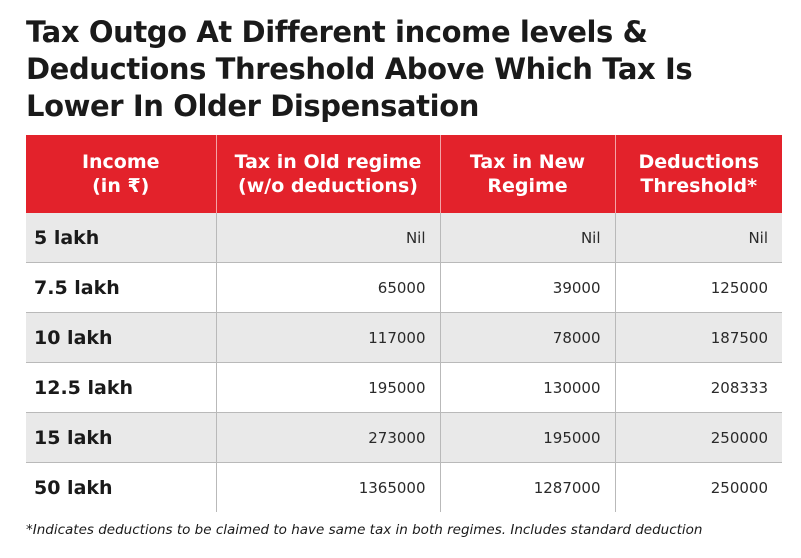 This screenshot has height=558, width=801. What do you see at coordinates (527, 186) in the screenshot?
I see `header-line: Regime` at bounding box center [527, 186].